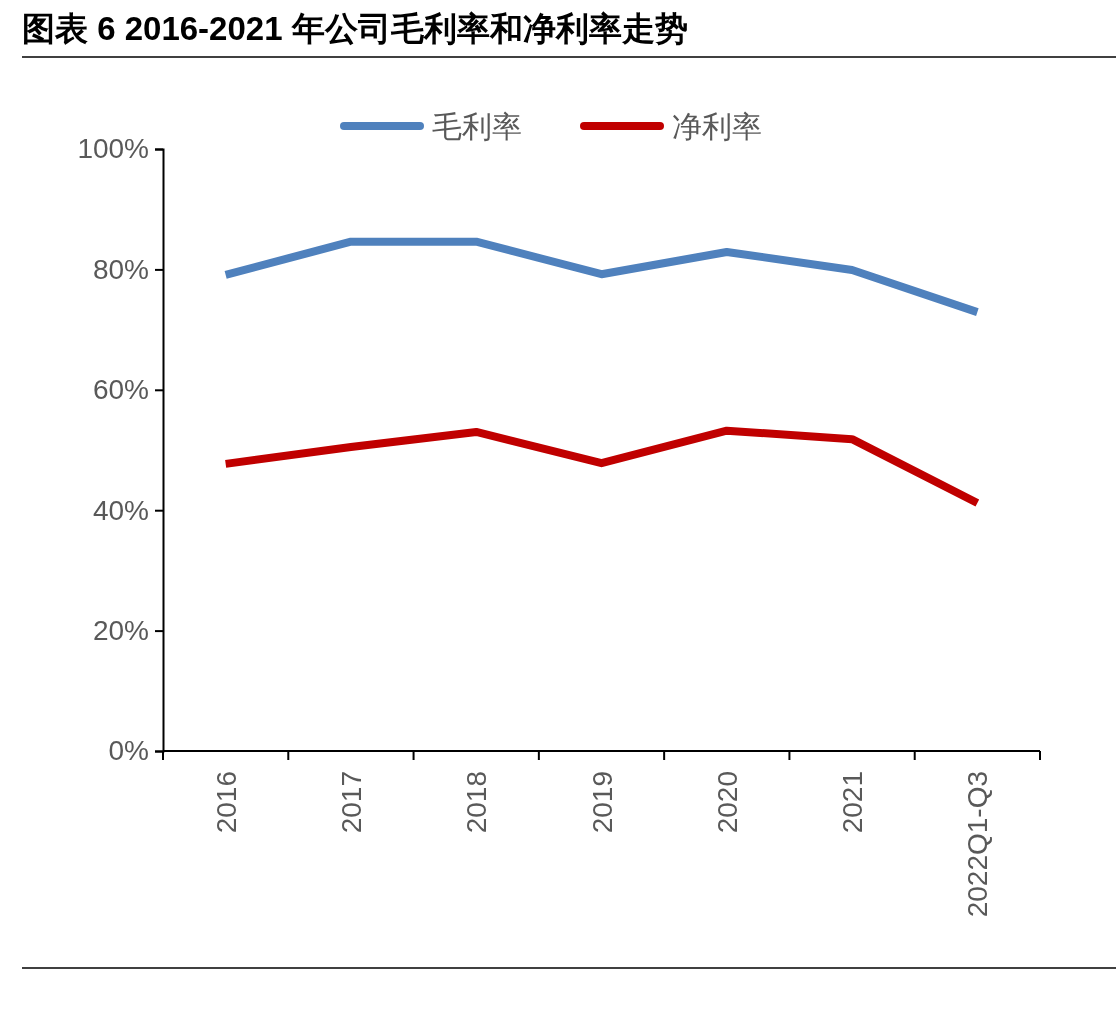 This screenshot has width=1116, height=1036. Describe the element at coordinates (978, 844) in the screenshot. I see `x-tick-label: 2022Q1-Q3` at that location.